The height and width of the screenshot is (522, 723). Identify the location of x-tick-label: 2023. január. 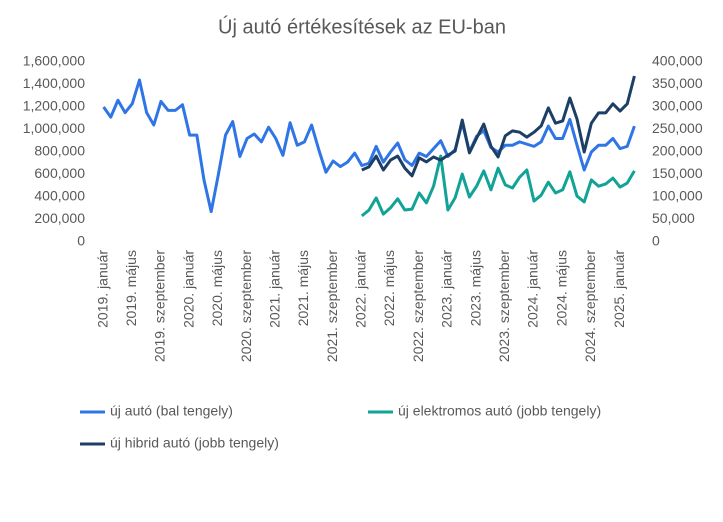
(447, 289).